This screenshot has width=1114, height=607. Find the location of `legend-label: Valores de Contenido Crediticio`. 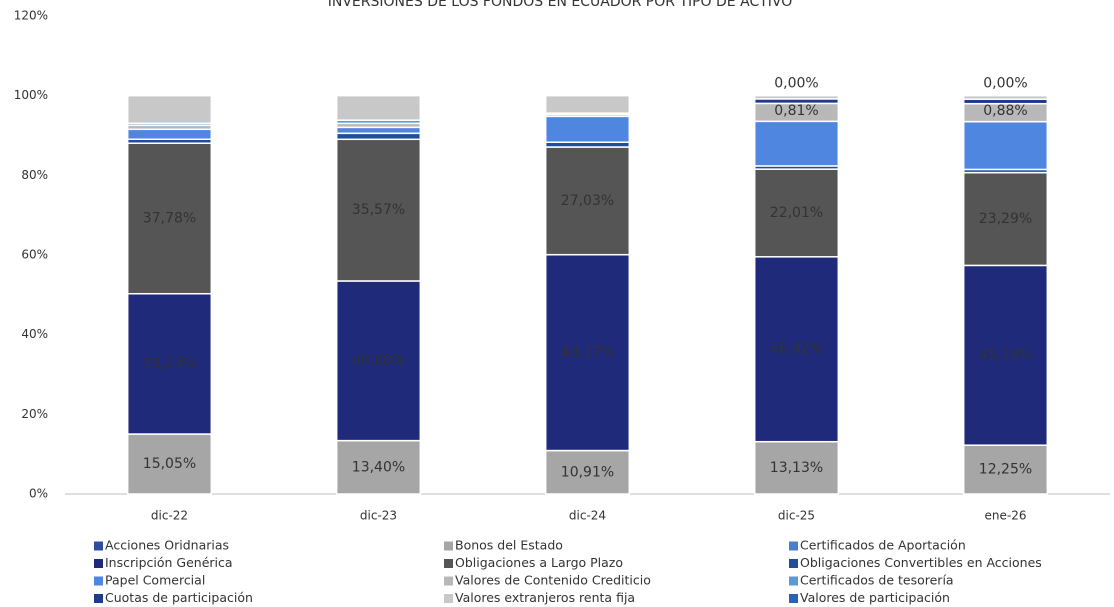

legend-label: Valores de Contenido Crediticio is located at coordinates (553, 580).